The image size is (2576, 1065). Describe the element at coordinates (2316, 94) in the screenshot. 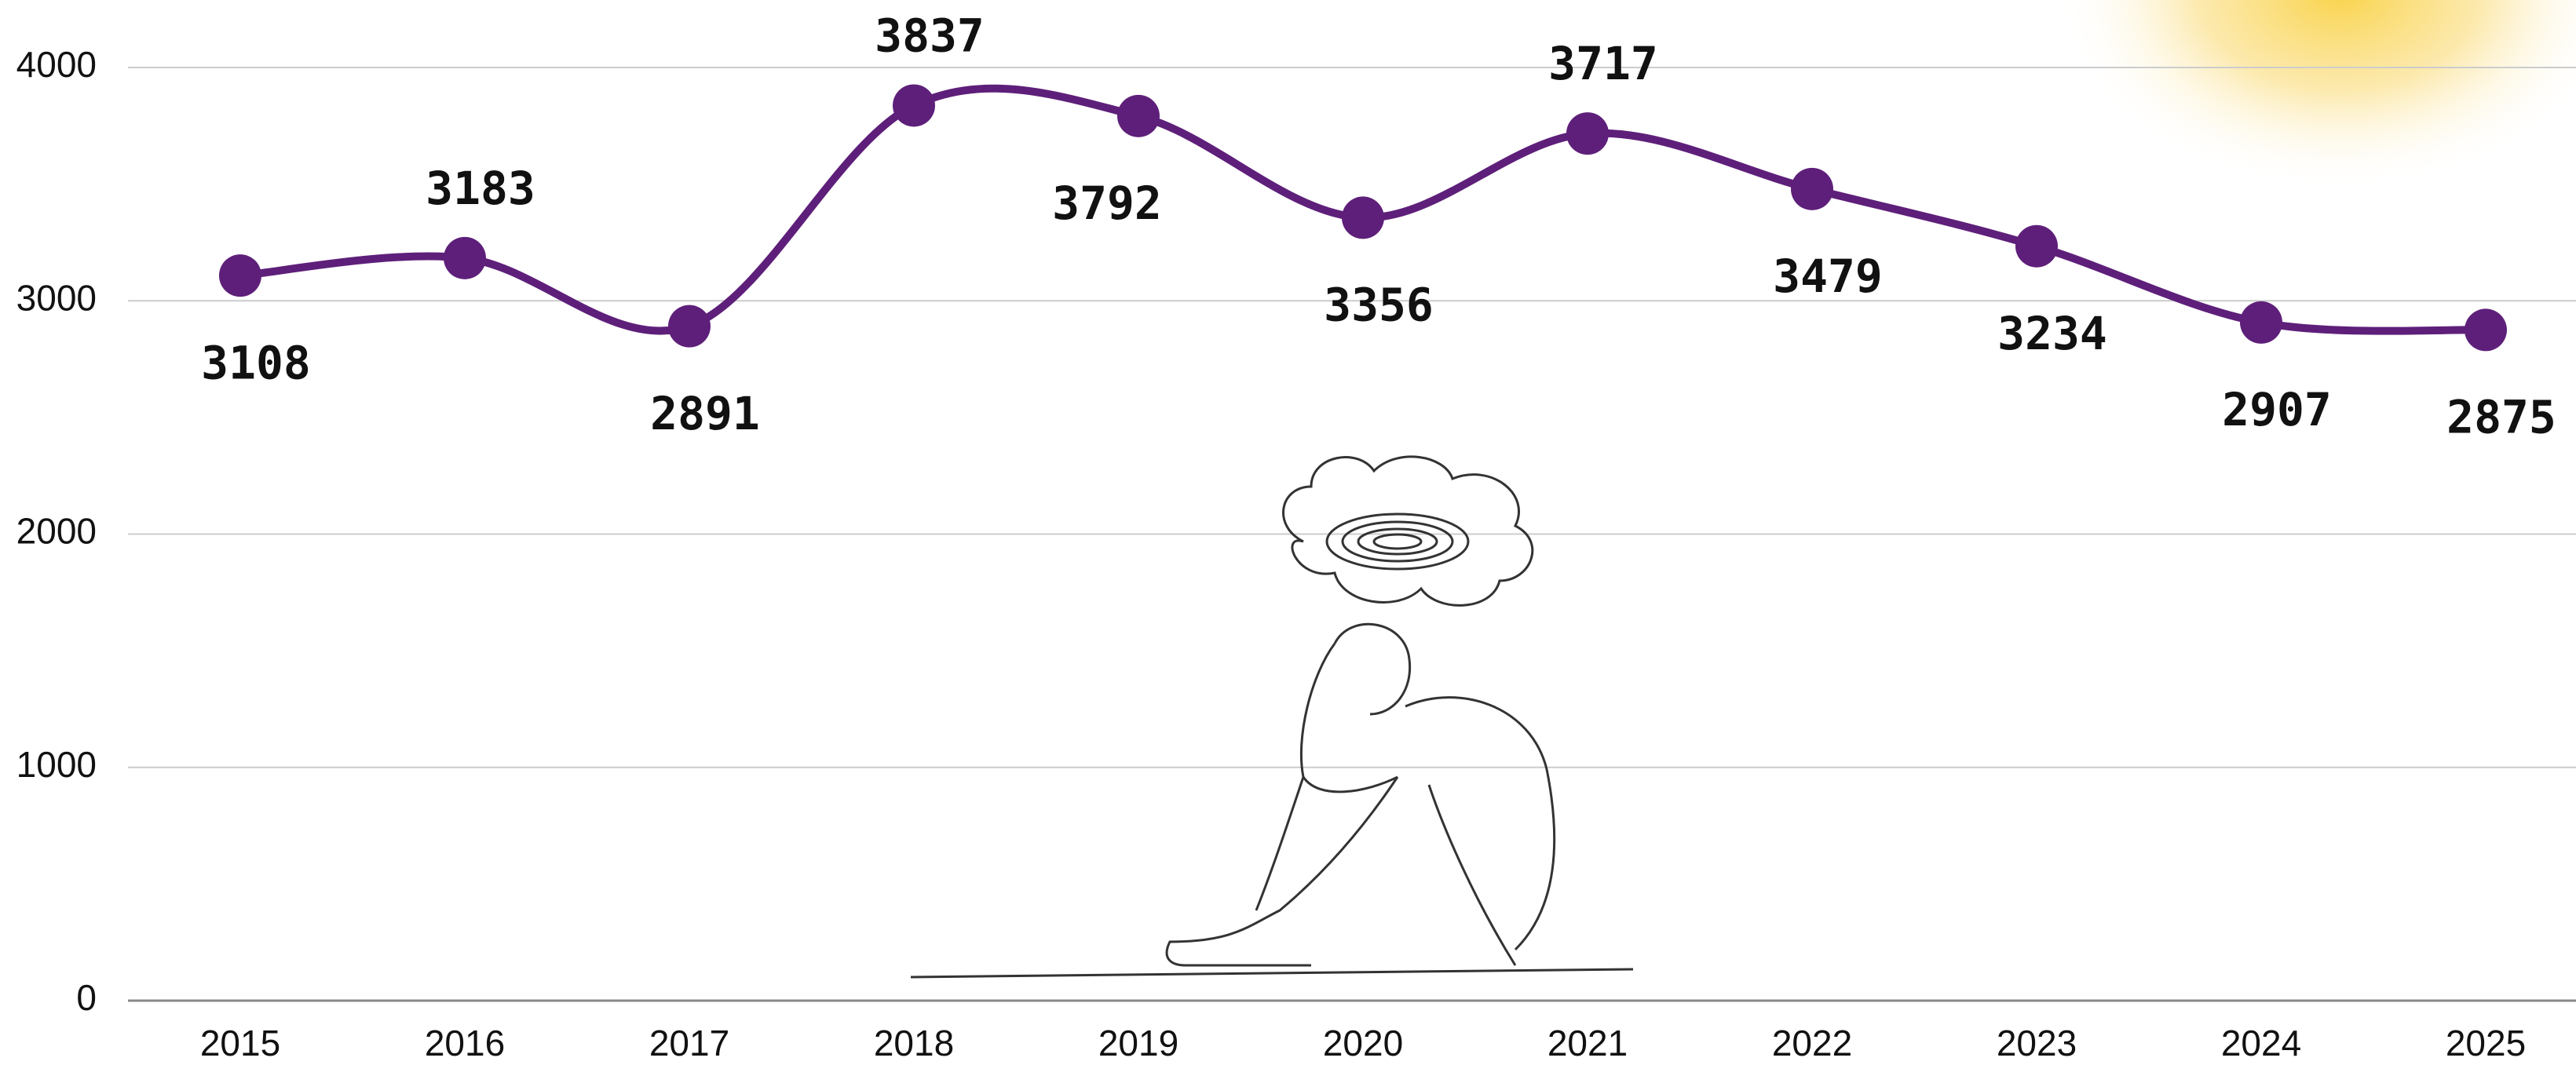

I see `sun-glow` at that location.